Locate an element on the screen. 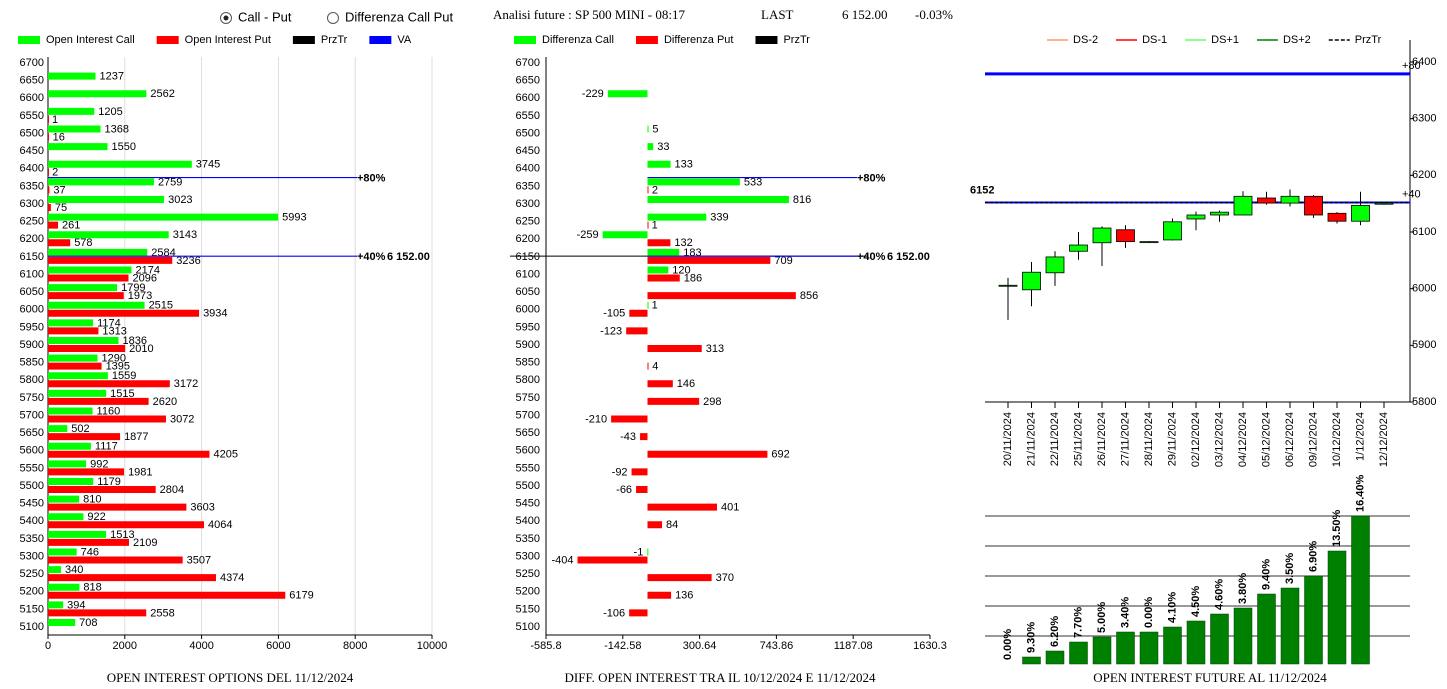  x-tick-label: 1187.08 is located at coordinates (853, 646).